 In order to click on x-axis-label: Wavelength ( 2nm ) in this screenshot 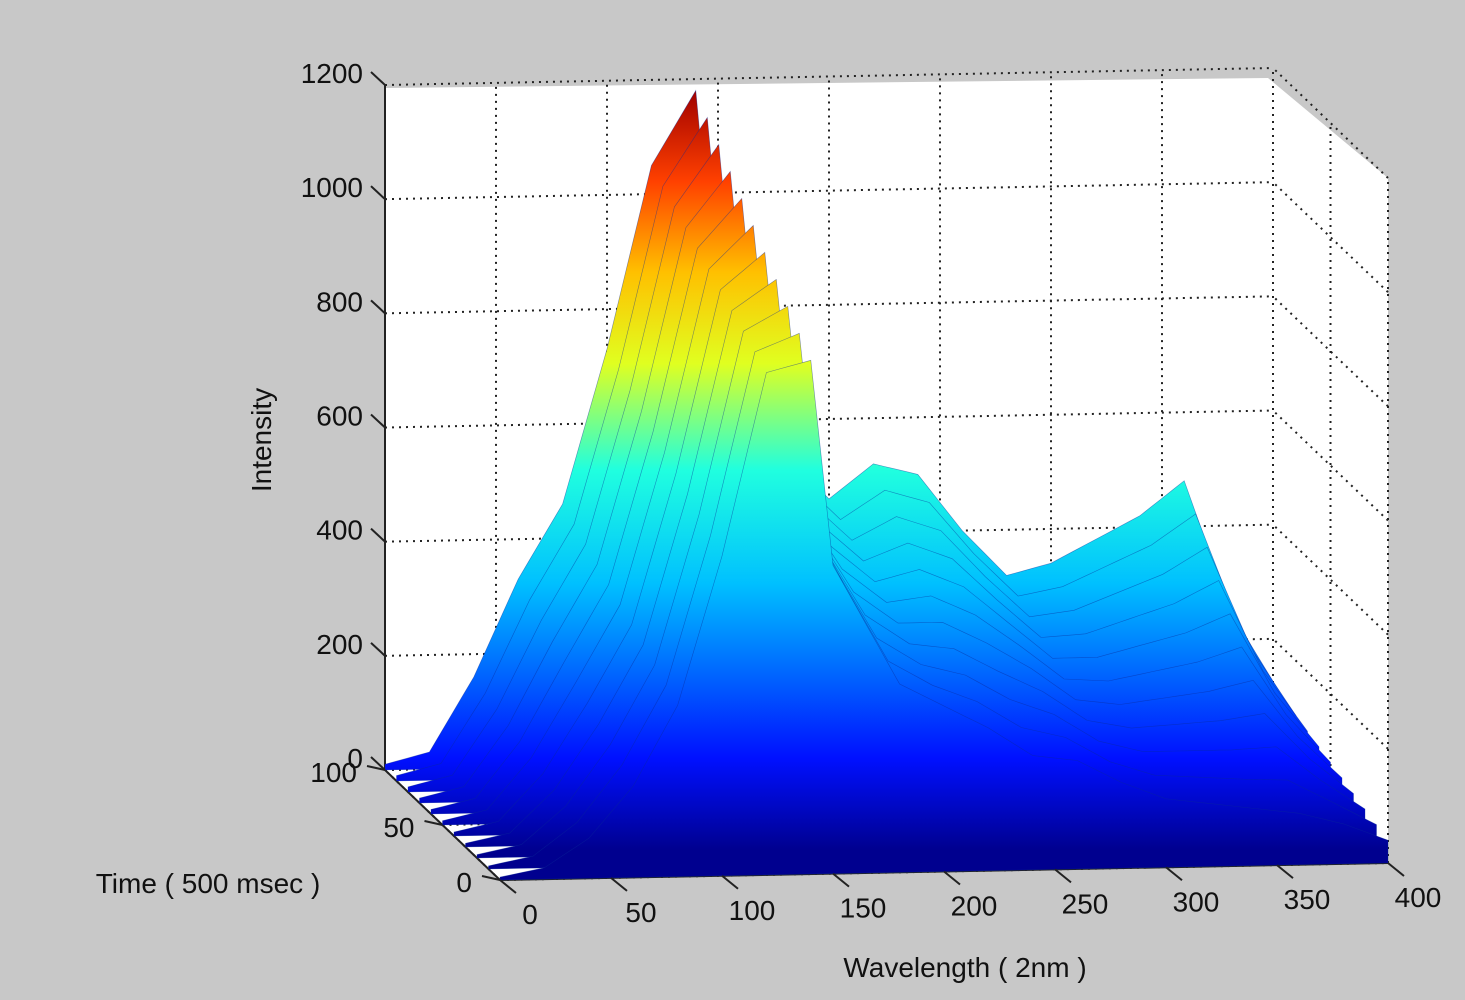, I will do `click(964, 967)`.